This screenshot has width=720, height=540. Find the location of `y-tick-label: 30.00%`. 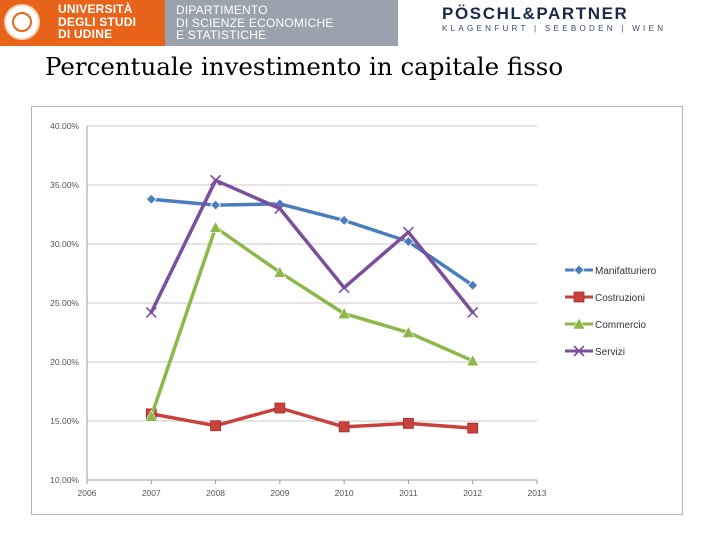

y-tick-label: 30.00% is located at coordinates (64, 244).